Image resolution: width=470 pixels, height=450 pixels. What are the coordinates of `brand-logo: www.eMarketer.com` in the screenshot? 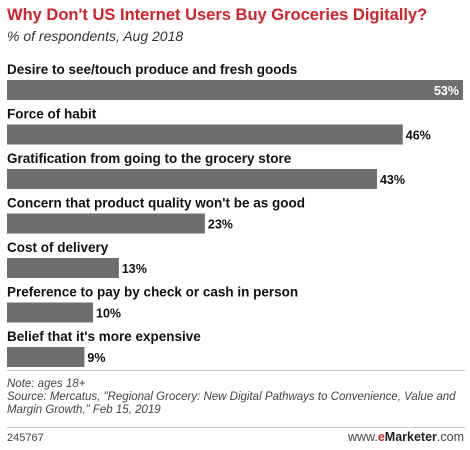 It's located at (406, 437).